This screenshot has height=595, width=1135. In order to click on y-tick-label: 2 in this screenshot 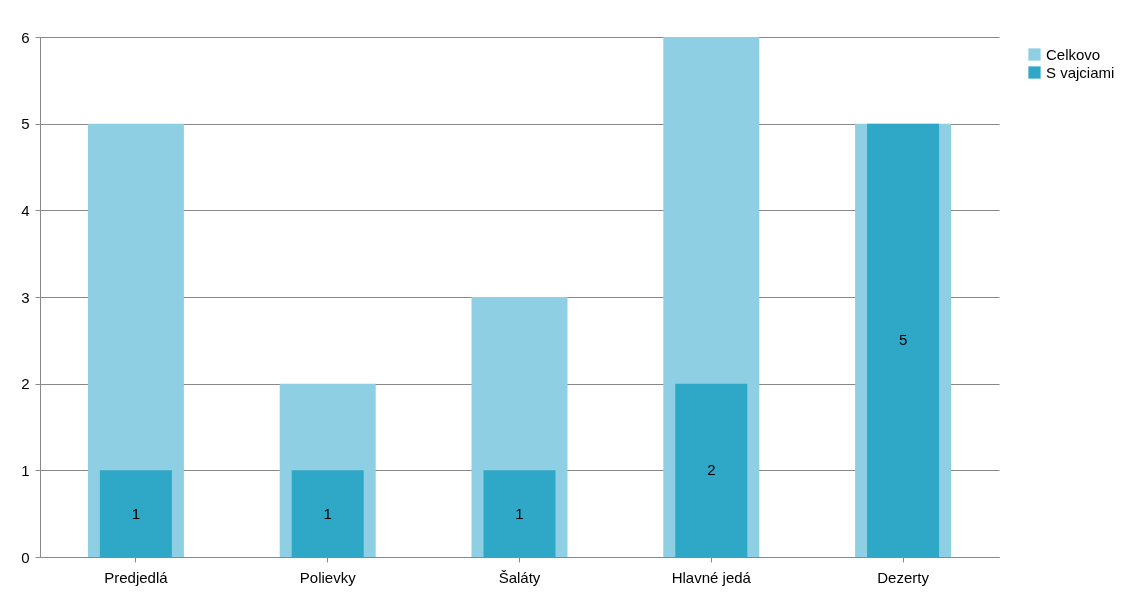, I will do `click(25, 384)`.